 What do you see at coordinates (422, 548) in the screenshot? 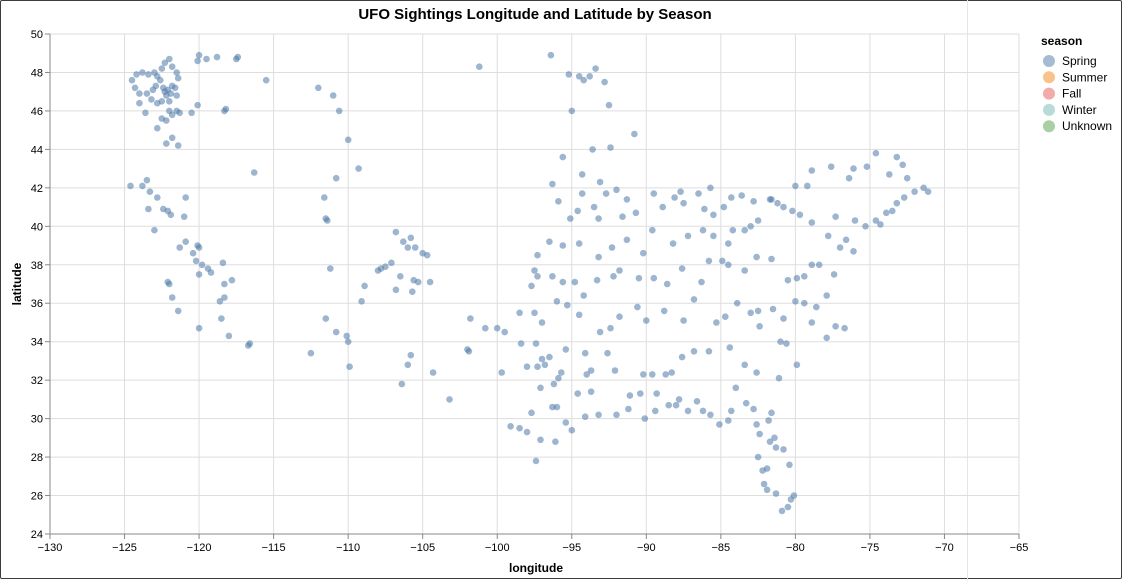
I see `x-tick-label: −105` at bounding box center [422, 548].